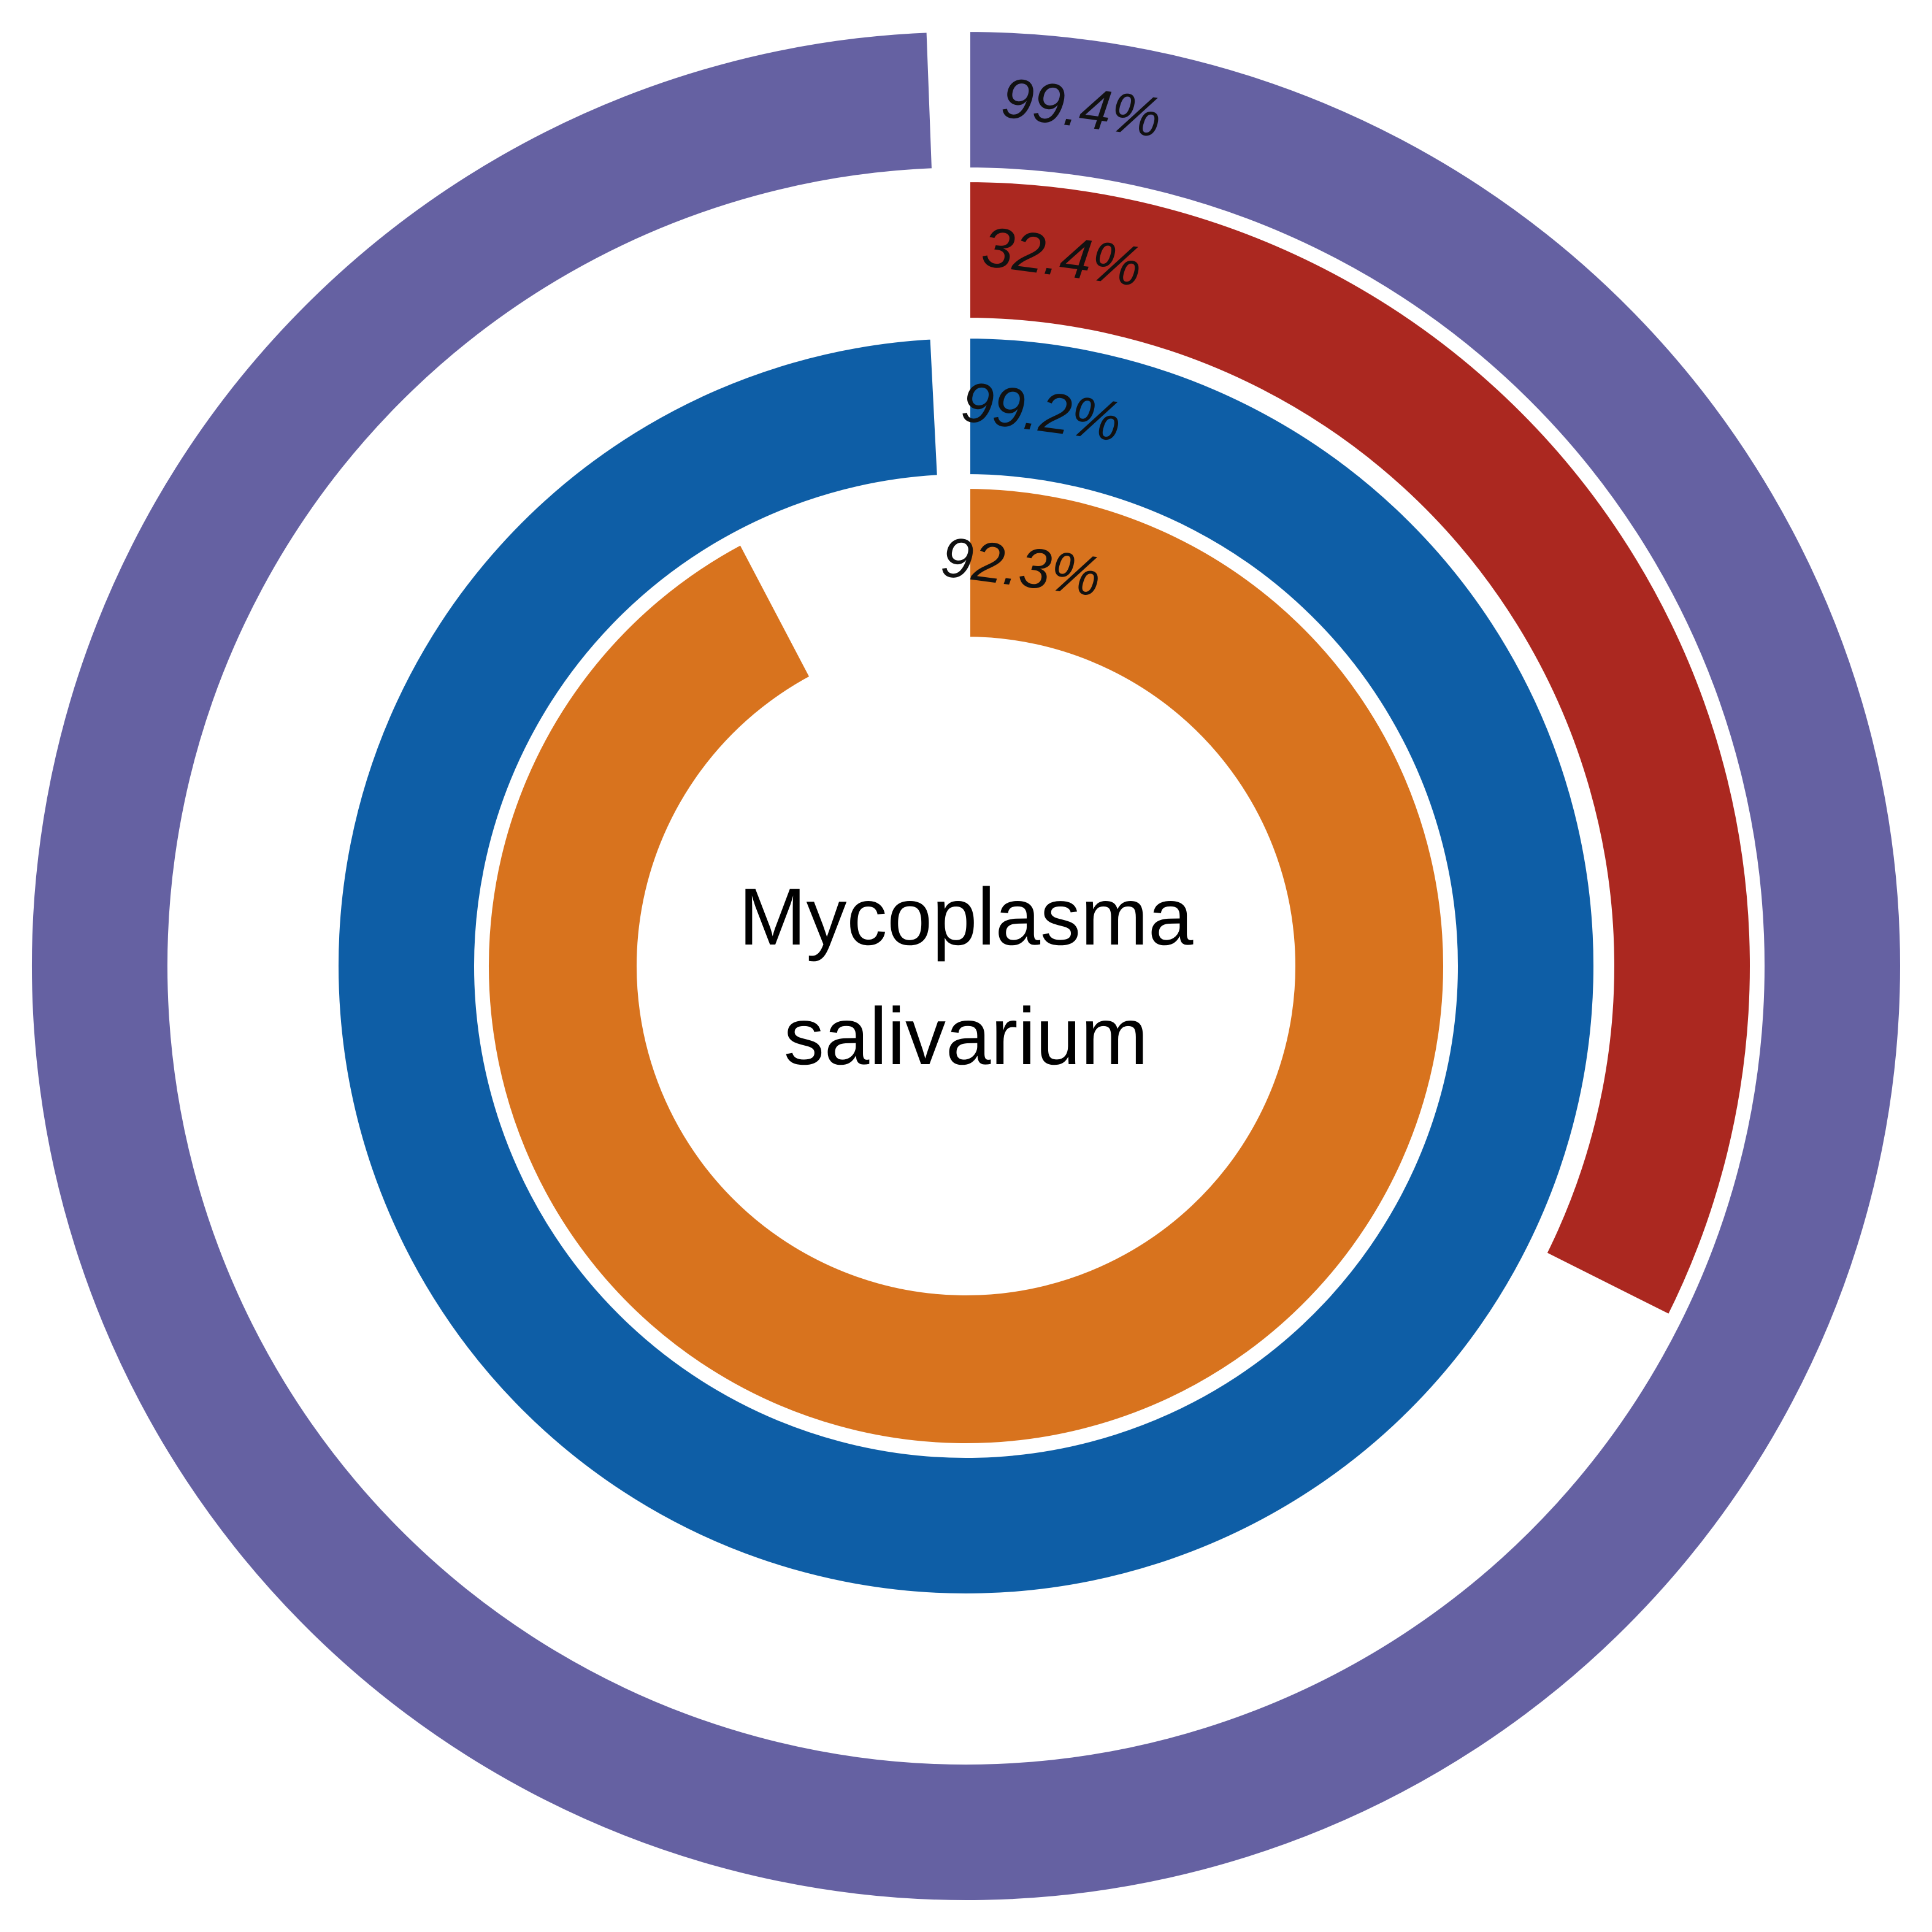  I want to click on center-label-line-1: Mycoplasma, so click(966, 917).